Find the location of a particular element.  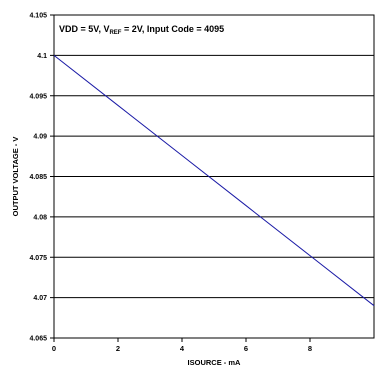

x-axis-ticks: 0 2 4 6 8 is located at coordinates (182, 345).